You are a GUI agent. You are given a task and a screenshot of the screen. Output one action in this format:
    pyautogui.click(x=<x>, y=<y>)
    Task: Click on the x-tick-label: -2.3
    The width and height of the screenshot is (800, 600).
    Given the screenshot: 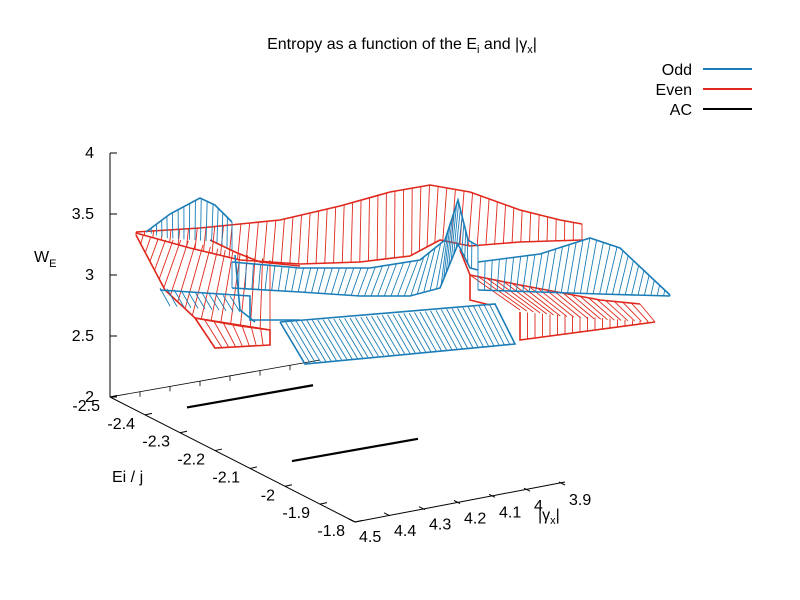 What is the action you would take?
    pyautogui.click(x=156, y=442)
    